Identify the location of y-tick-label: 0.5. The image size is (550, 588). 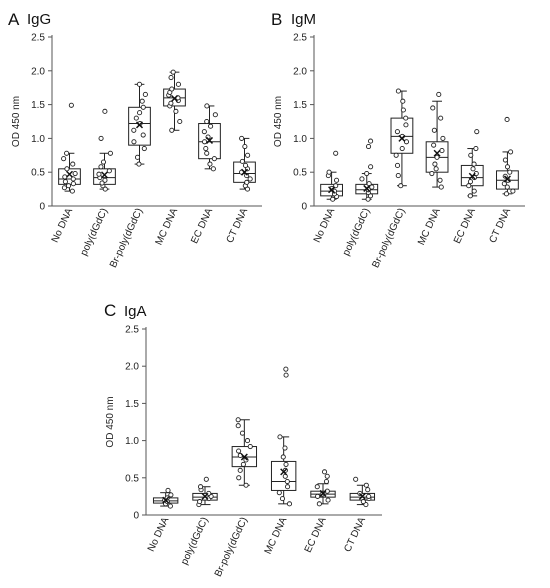
(38, 173).